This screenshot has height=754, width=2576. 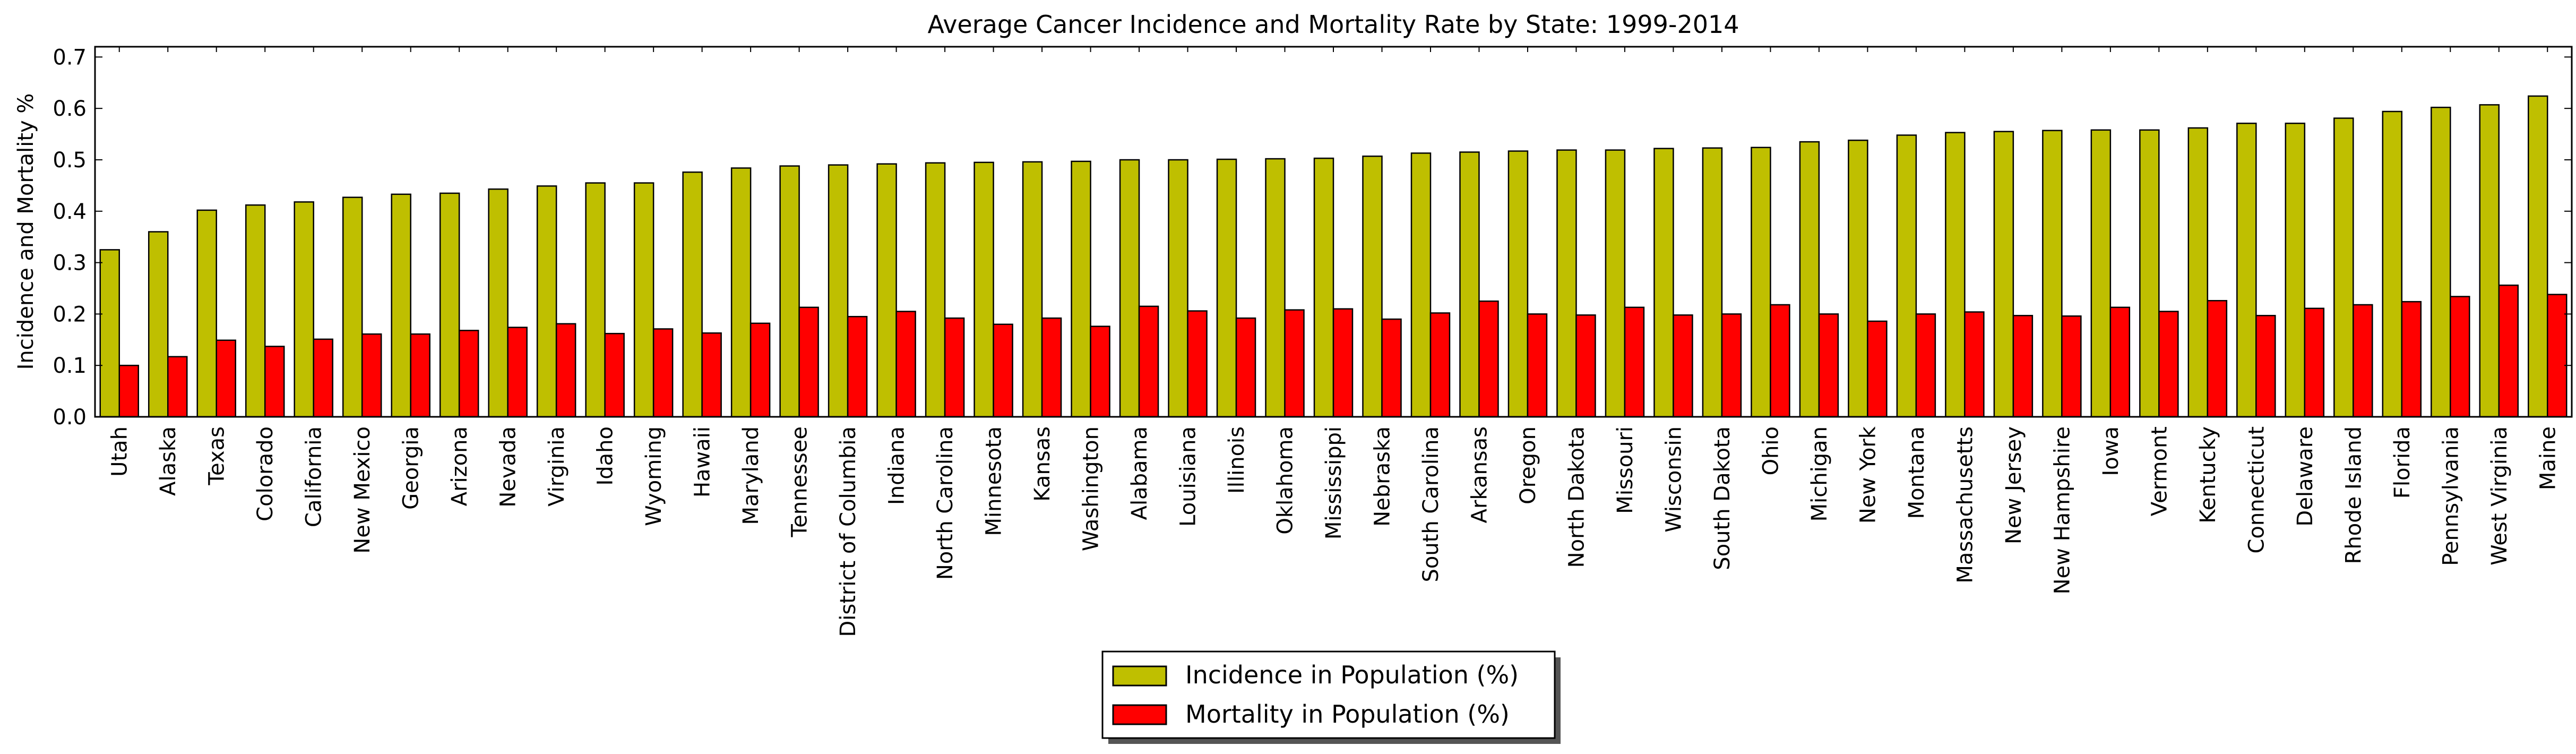 I want to click on mortality-bar-mississippi, so click(x=1343, y=363).